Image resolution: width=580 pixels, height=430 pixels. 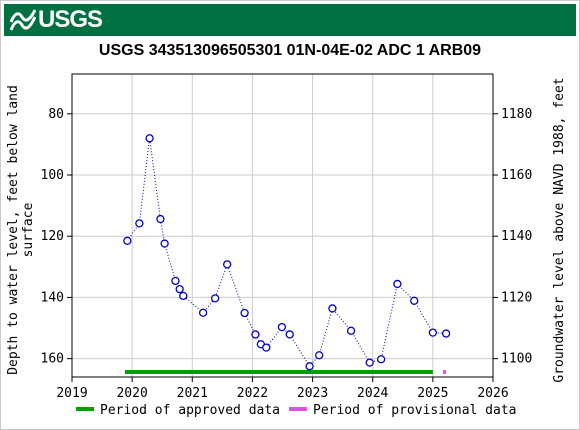 What do you see at coordinates (52, 359) in the screenshot?
I see `left-y-tick-label: 160` at bounding box center [52, 359].